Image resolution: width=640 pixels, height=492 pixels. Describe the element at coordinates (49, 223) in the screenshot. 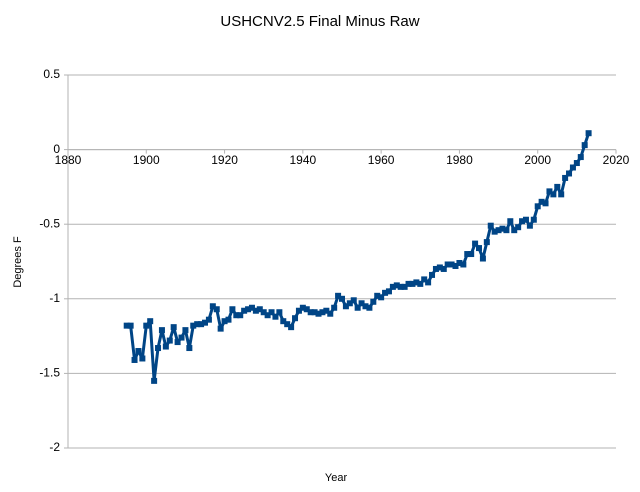

I see `y-tick-label: -0.5` at that location.